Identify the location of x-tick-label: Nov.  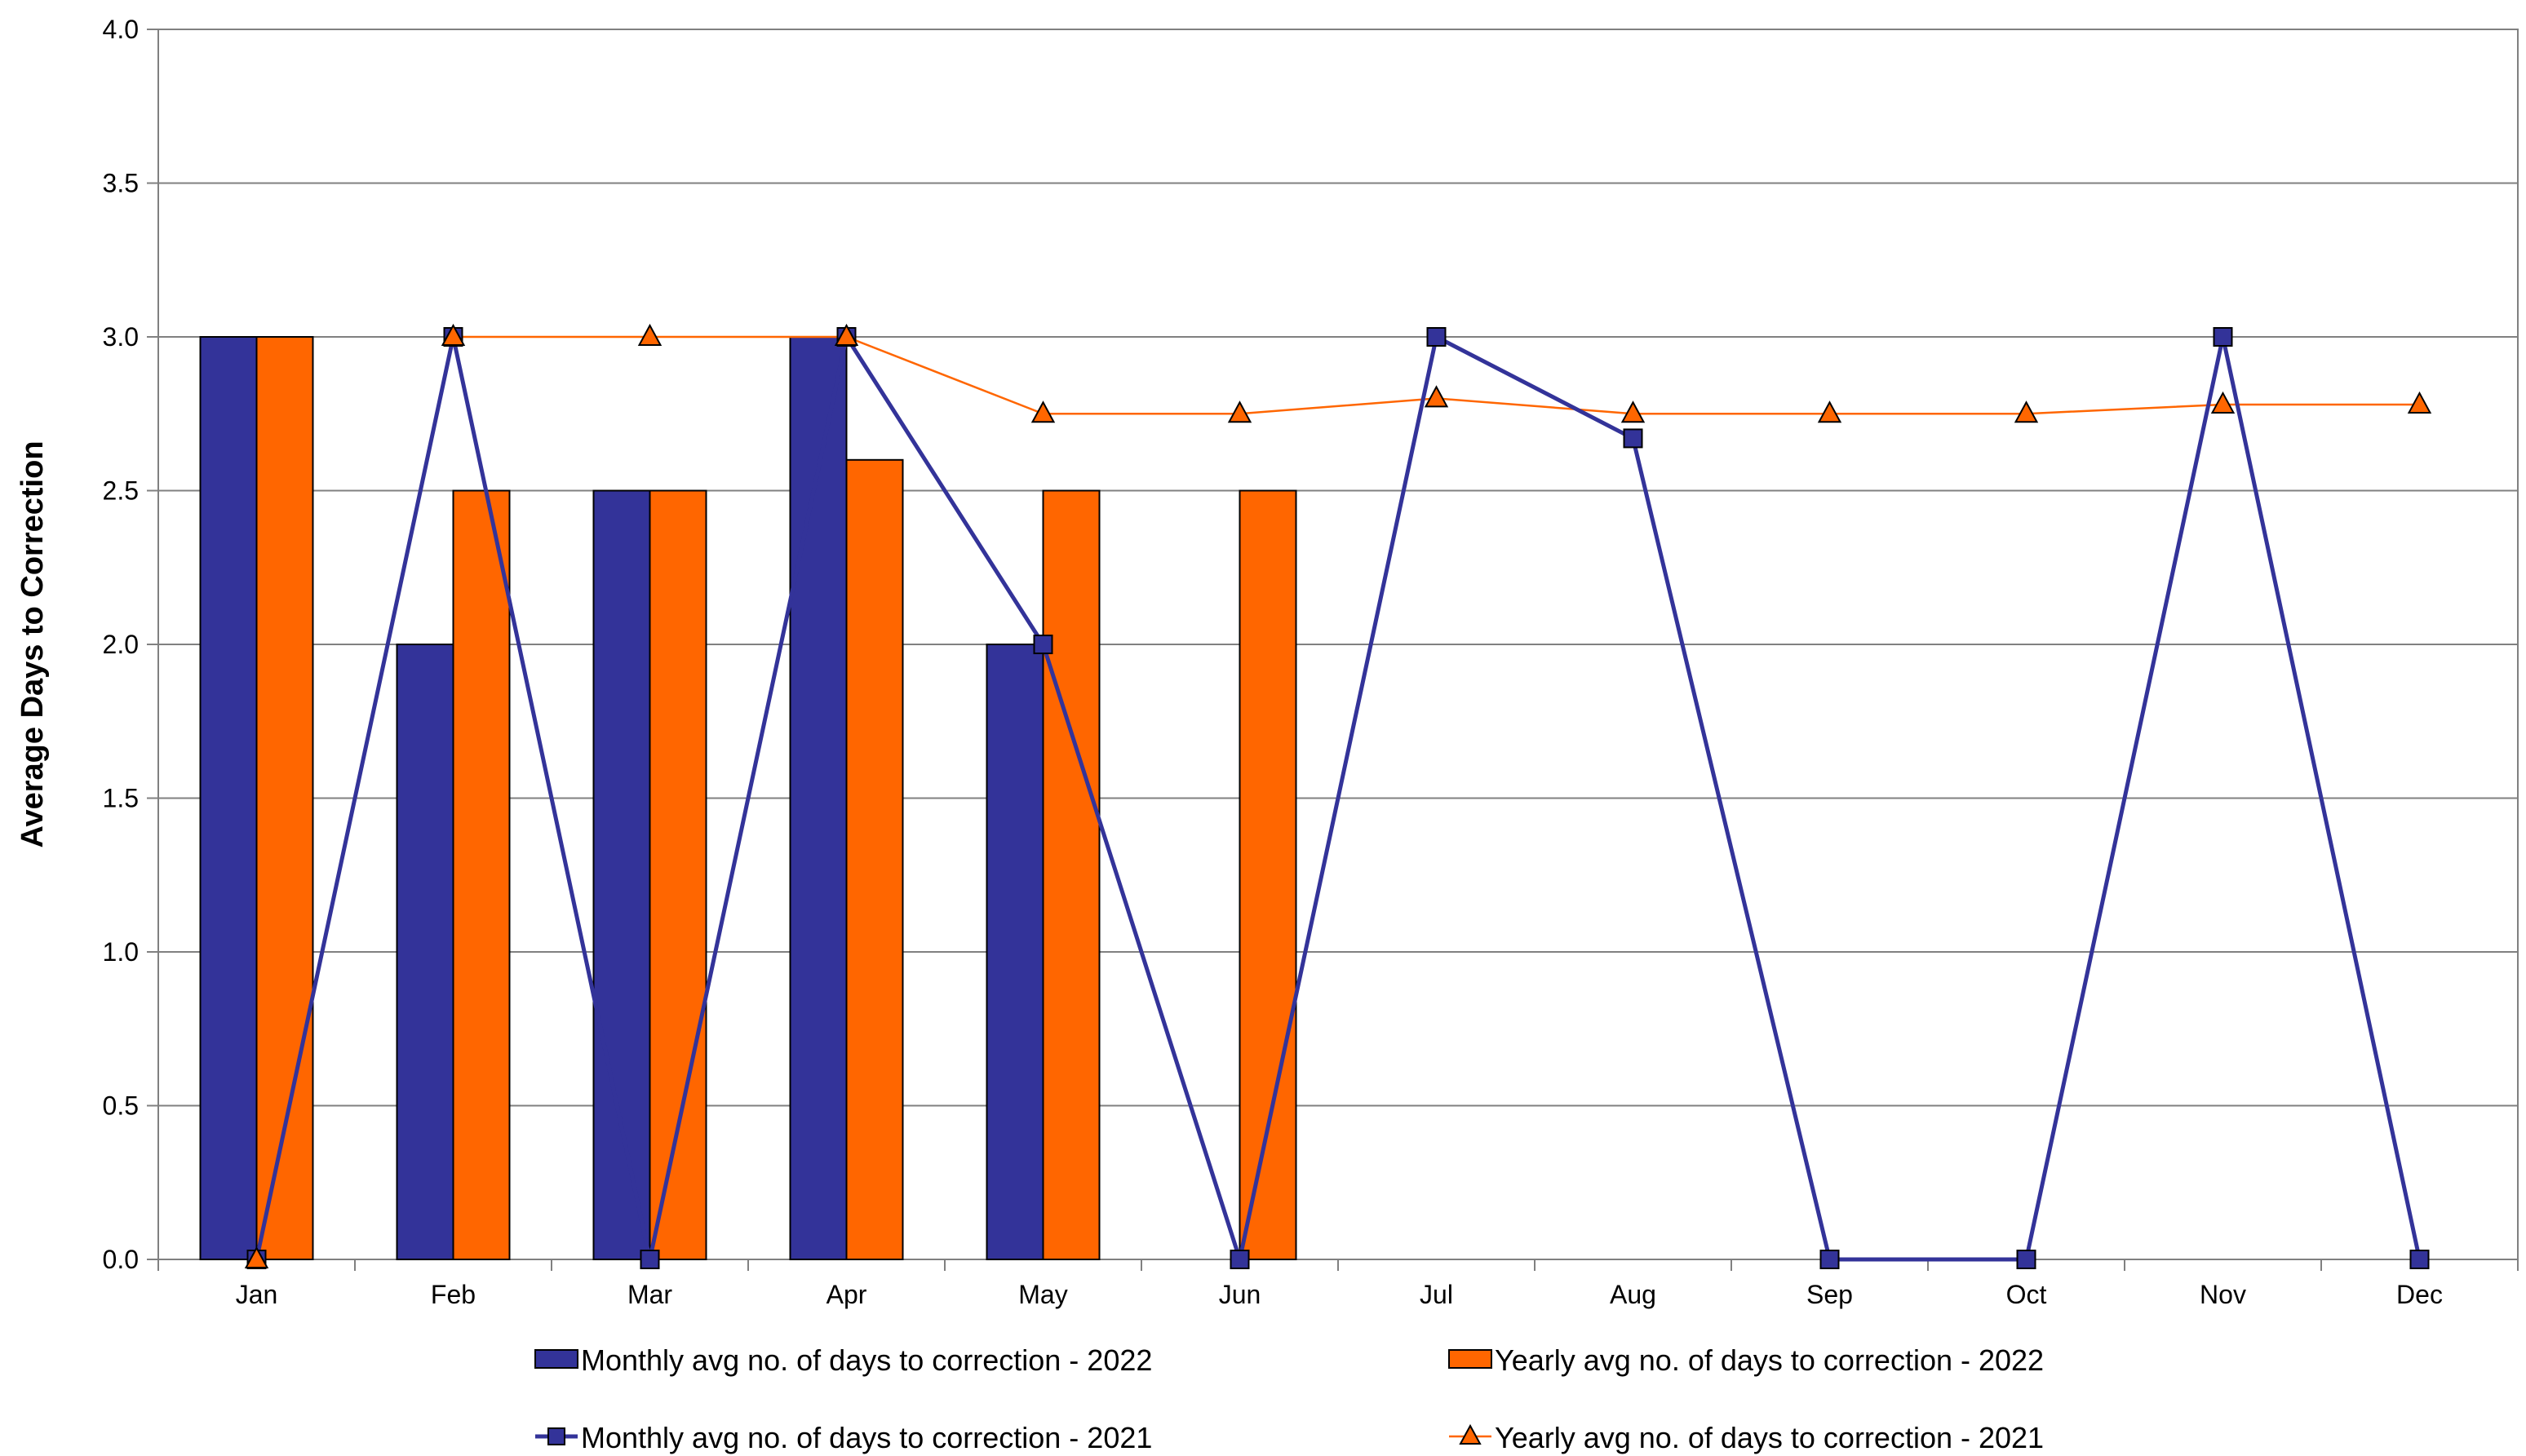
(2223, 1294).